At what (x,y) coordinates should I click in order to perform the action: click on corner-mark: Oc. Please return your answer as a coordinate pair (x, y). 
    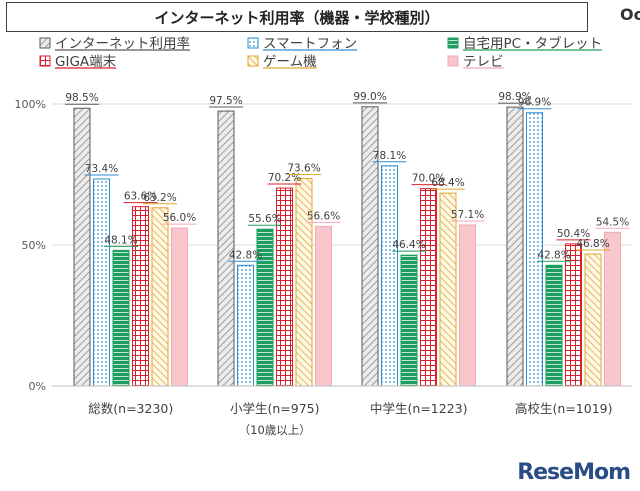
    Looking at the image, I should click on (630, 14).